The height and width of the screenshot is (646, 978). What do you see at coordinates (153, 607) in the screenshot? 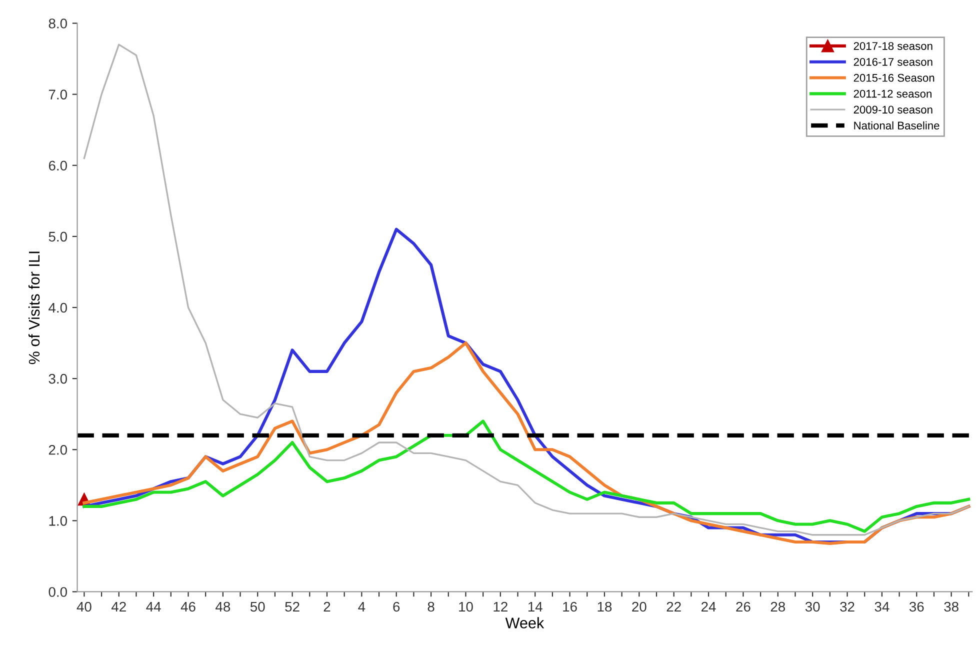
I see `x-tick-label: 44` at bounding box center [153, 607].